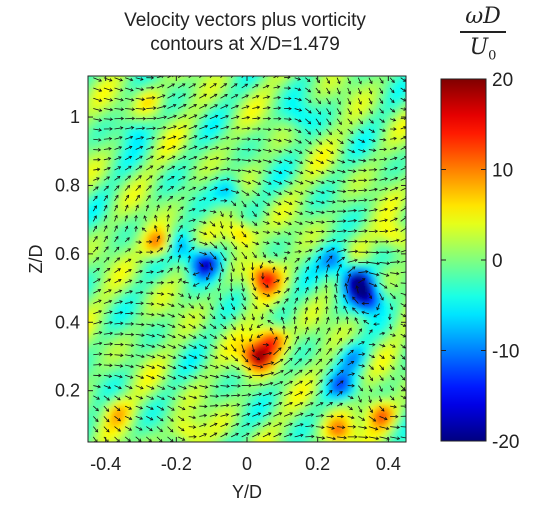 Image resolution: width=536 pixels, height=505 pixels. What do you see at coordinates (483, 33) in the screenshot?
I see `colorbar-label: ωD U0` at bounding box center [483, 33].